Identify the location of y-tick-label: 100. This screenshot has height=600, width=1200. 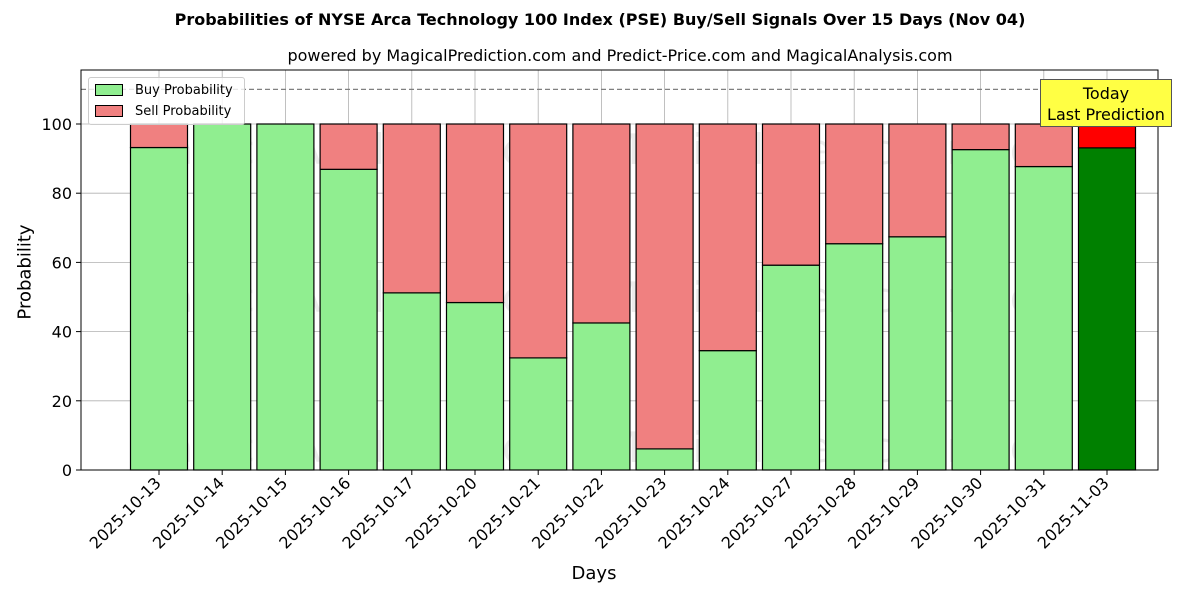
(56, 124).